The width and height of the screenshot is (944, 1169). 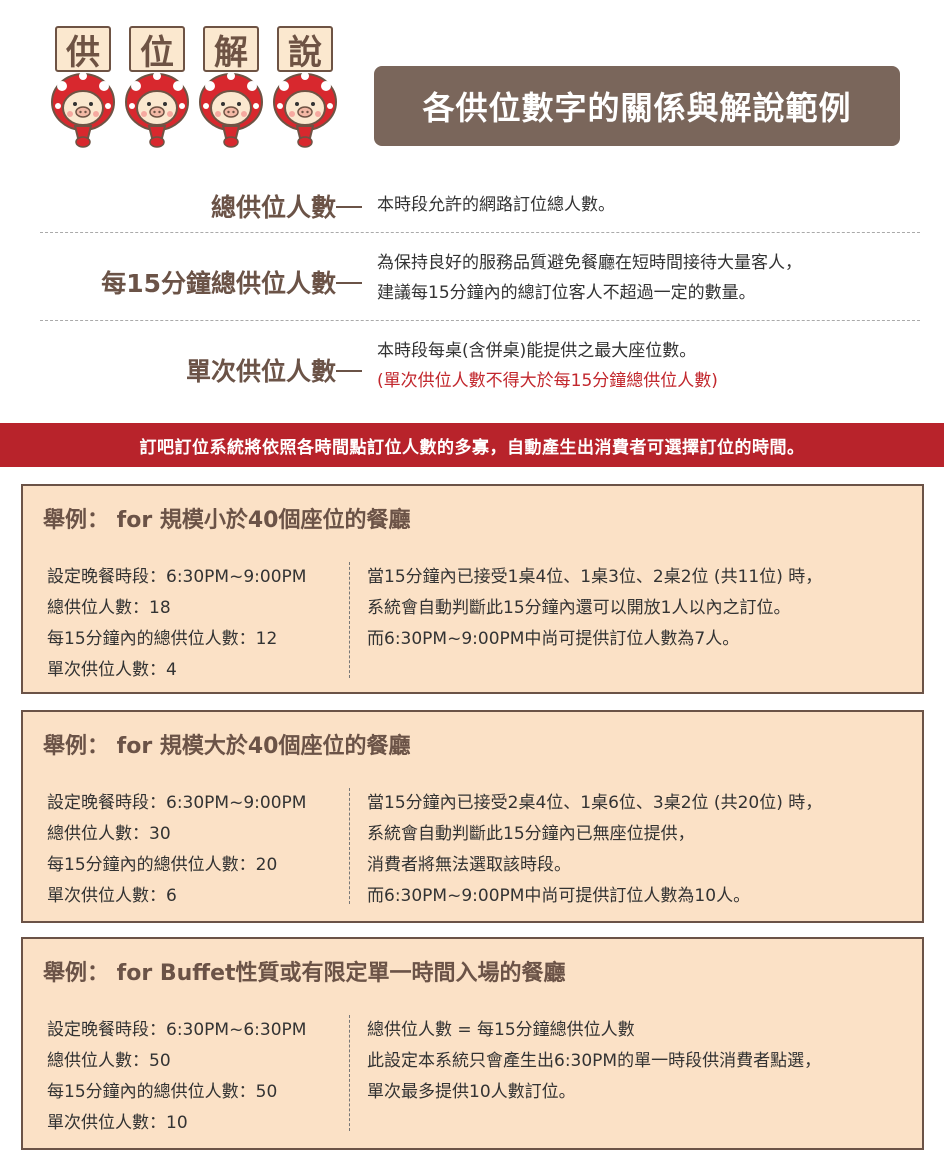 What do you see at coordinates (112, 670) in the screenshot?
I see `setting-line: 單次供位人數：4` at bounding box center [112, 670].